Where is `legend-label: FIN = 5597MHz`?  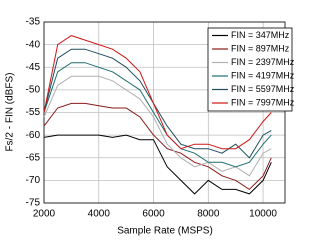 legend-label: FIN = 5597MHz is located at coordinates (263, 89).